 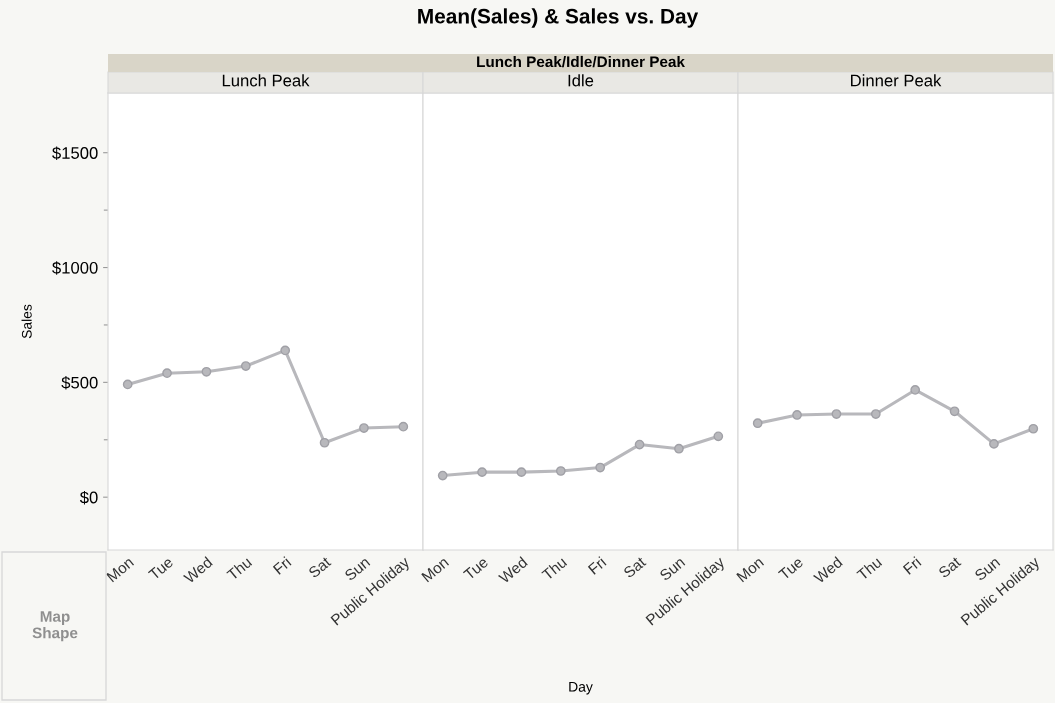 I want to click on x-axis-title: Day, so click(x=581, y=688).